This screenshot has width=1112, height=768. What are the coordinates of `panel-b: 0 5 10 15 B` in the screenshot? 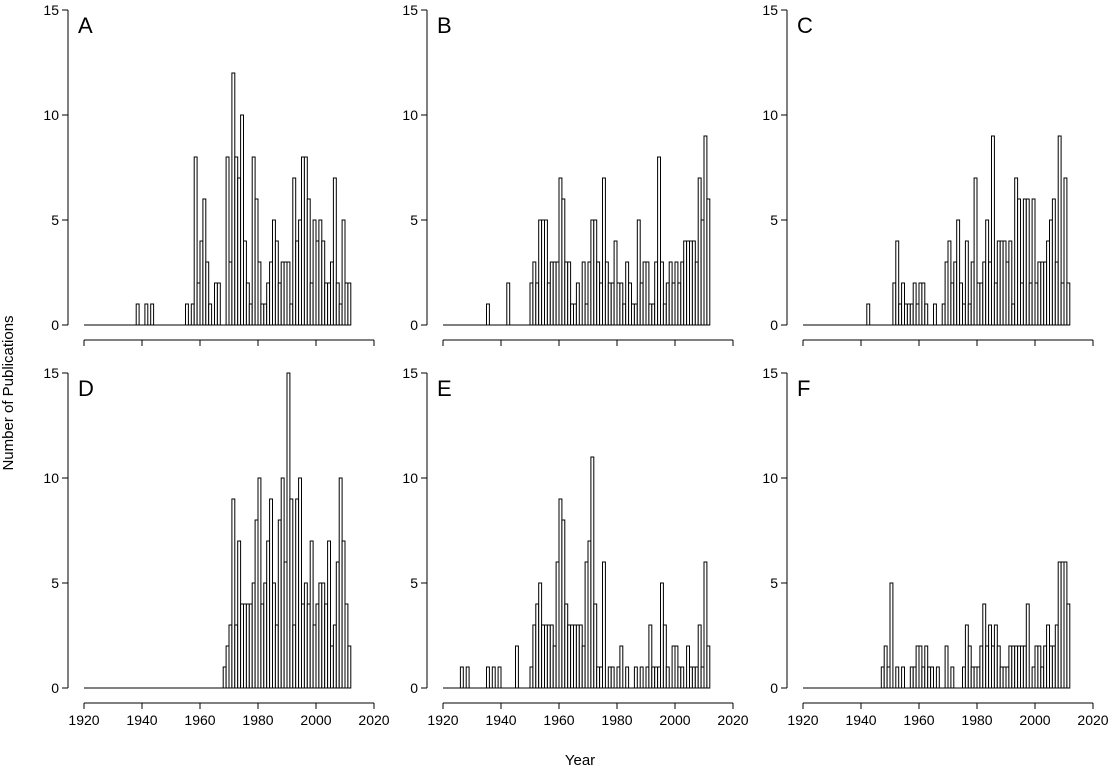 It's located at (568, 174).